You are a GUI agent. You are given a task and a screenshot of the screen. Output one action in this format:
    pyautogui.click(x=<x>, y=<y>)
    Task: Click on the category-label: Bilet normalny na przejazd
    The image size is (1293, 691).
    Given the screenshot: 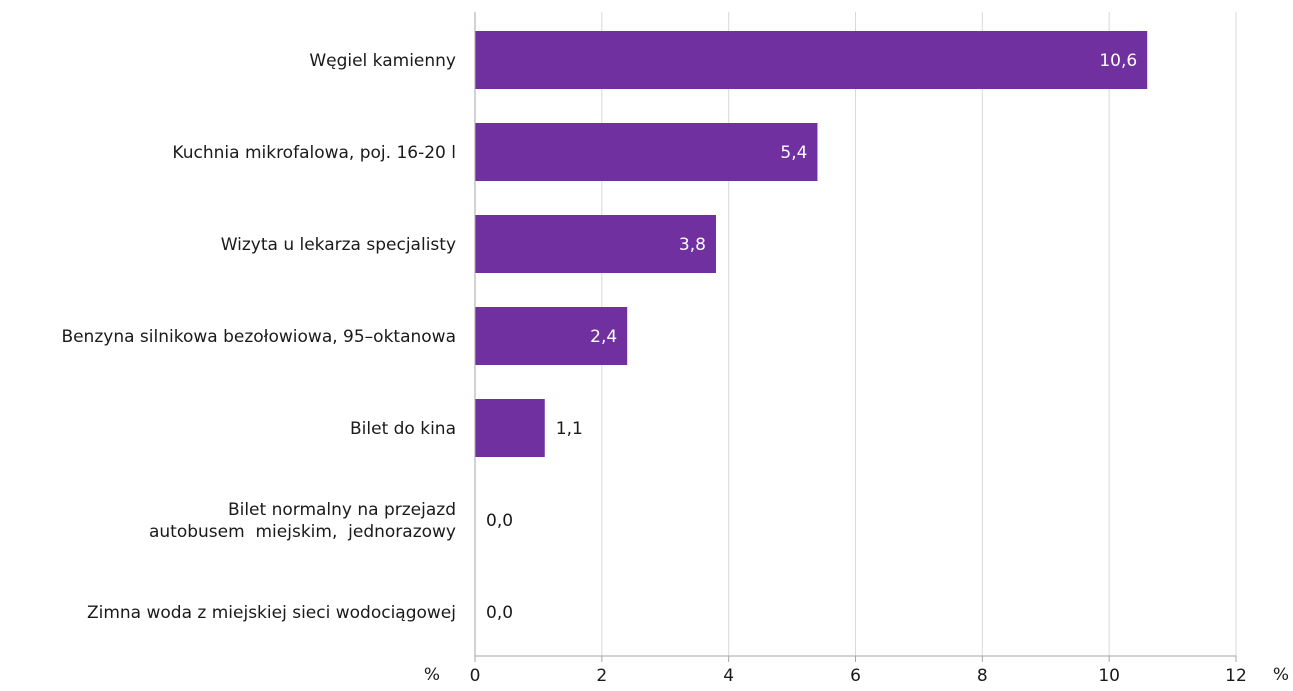 What is the action you would take?
    pyautogui.click(x=342, y=510)
    